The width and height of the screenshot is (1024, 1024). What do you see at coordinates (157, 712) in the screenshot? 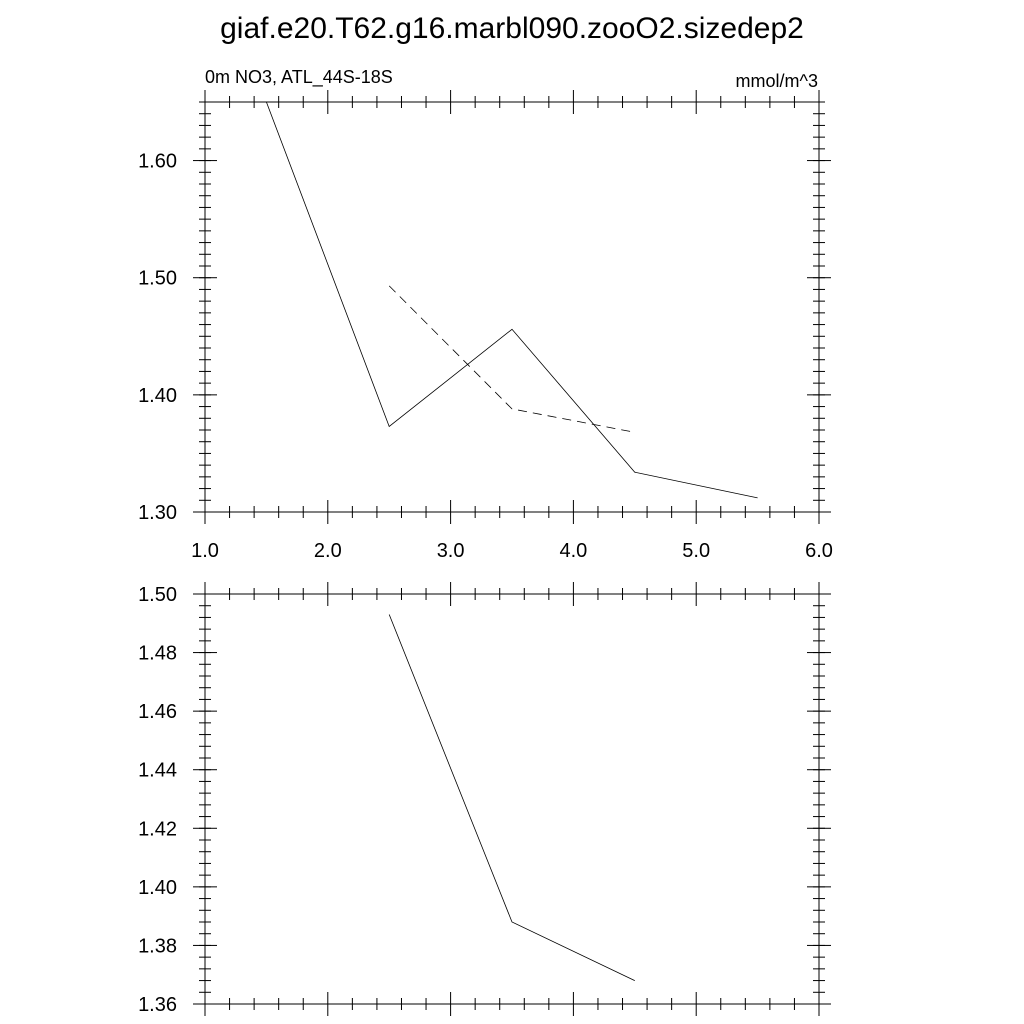
I see `y-tick-label: 1.46` at bounding box center [157, 712].